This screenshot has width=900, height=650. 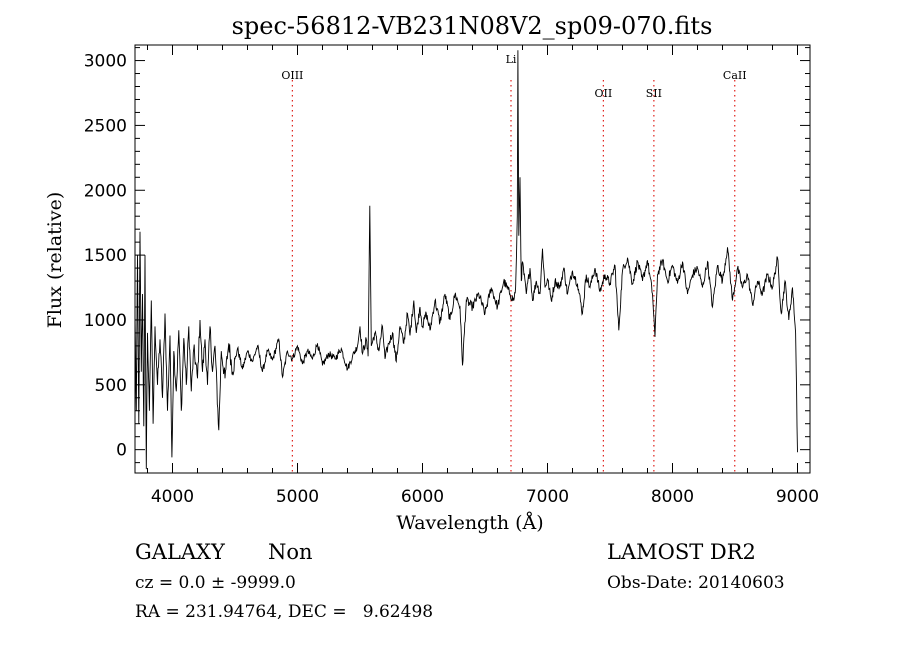 What do you see at coordinates (55, 260) in the screenshot?
I see `y-axis-label: Flux (relative)` at bounding box center [55, 260].